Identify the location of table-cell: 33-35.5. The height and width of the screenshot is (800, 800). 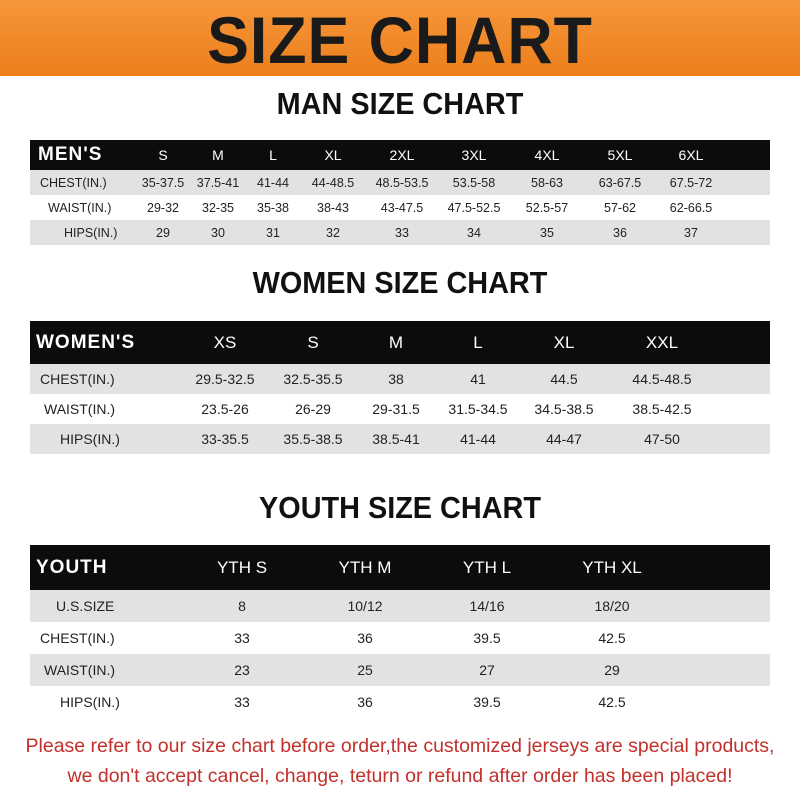
(225, 439).